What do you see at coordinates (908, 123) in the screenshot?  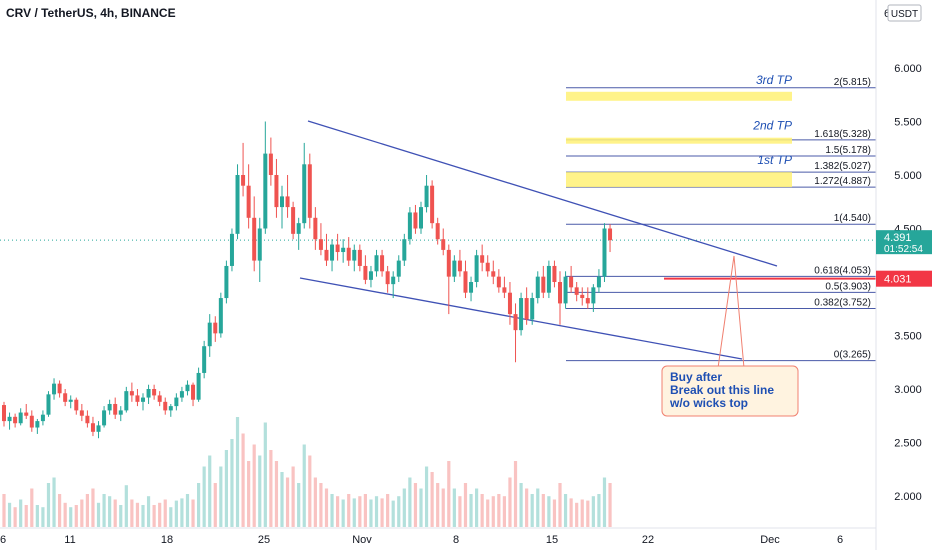 I see `price-tick-label: 5.500` at bounding box center [908, 123].